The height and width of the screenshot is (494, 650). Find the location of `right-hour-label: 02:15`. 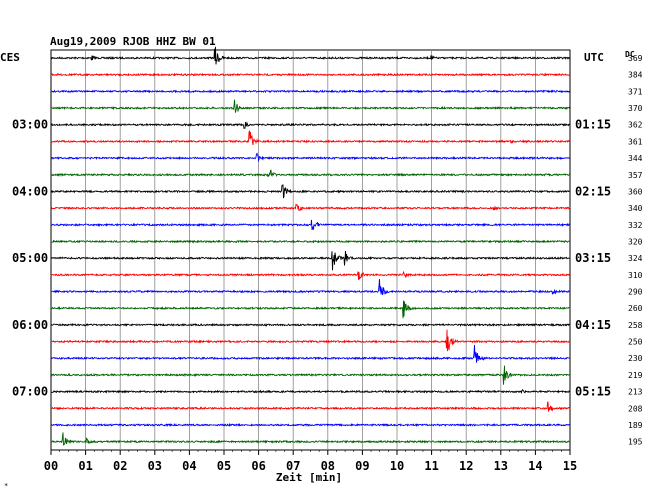

right-hour-label: 02:15 is located at coordinates (593, 191).